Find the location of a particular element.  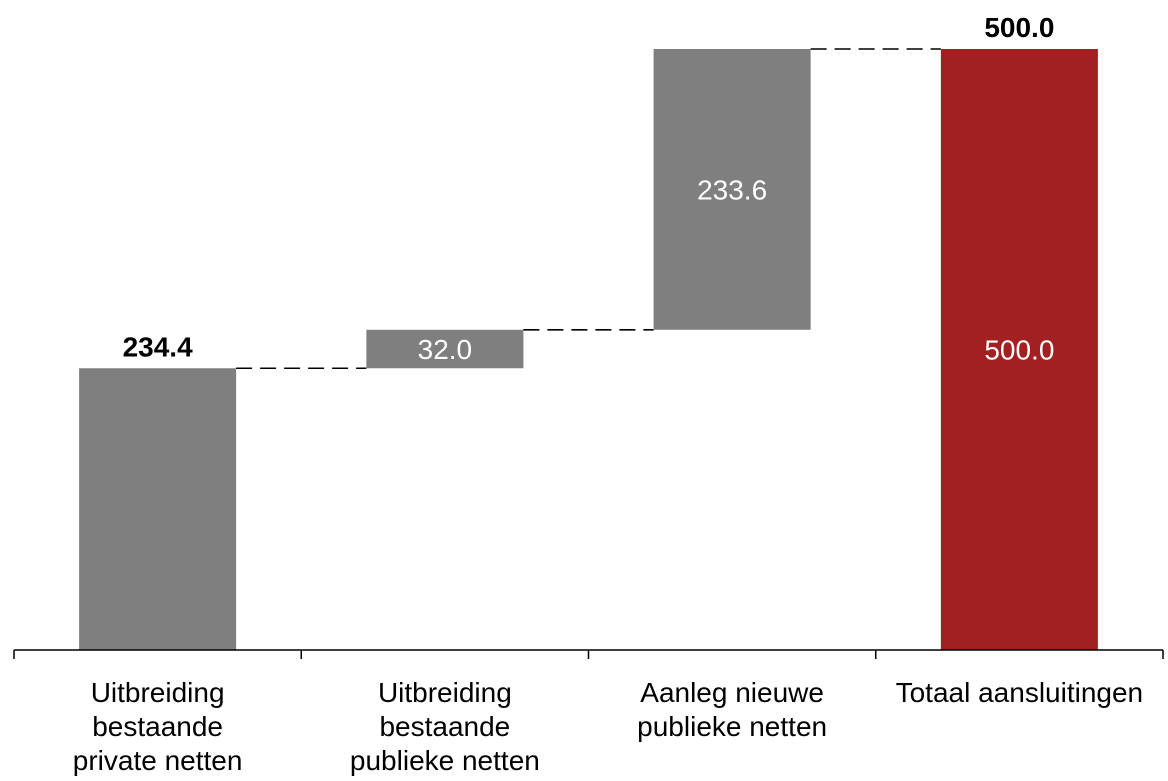

x-tick-label-line: Totaal aansluitingen is located at coordinates (1020, 692).